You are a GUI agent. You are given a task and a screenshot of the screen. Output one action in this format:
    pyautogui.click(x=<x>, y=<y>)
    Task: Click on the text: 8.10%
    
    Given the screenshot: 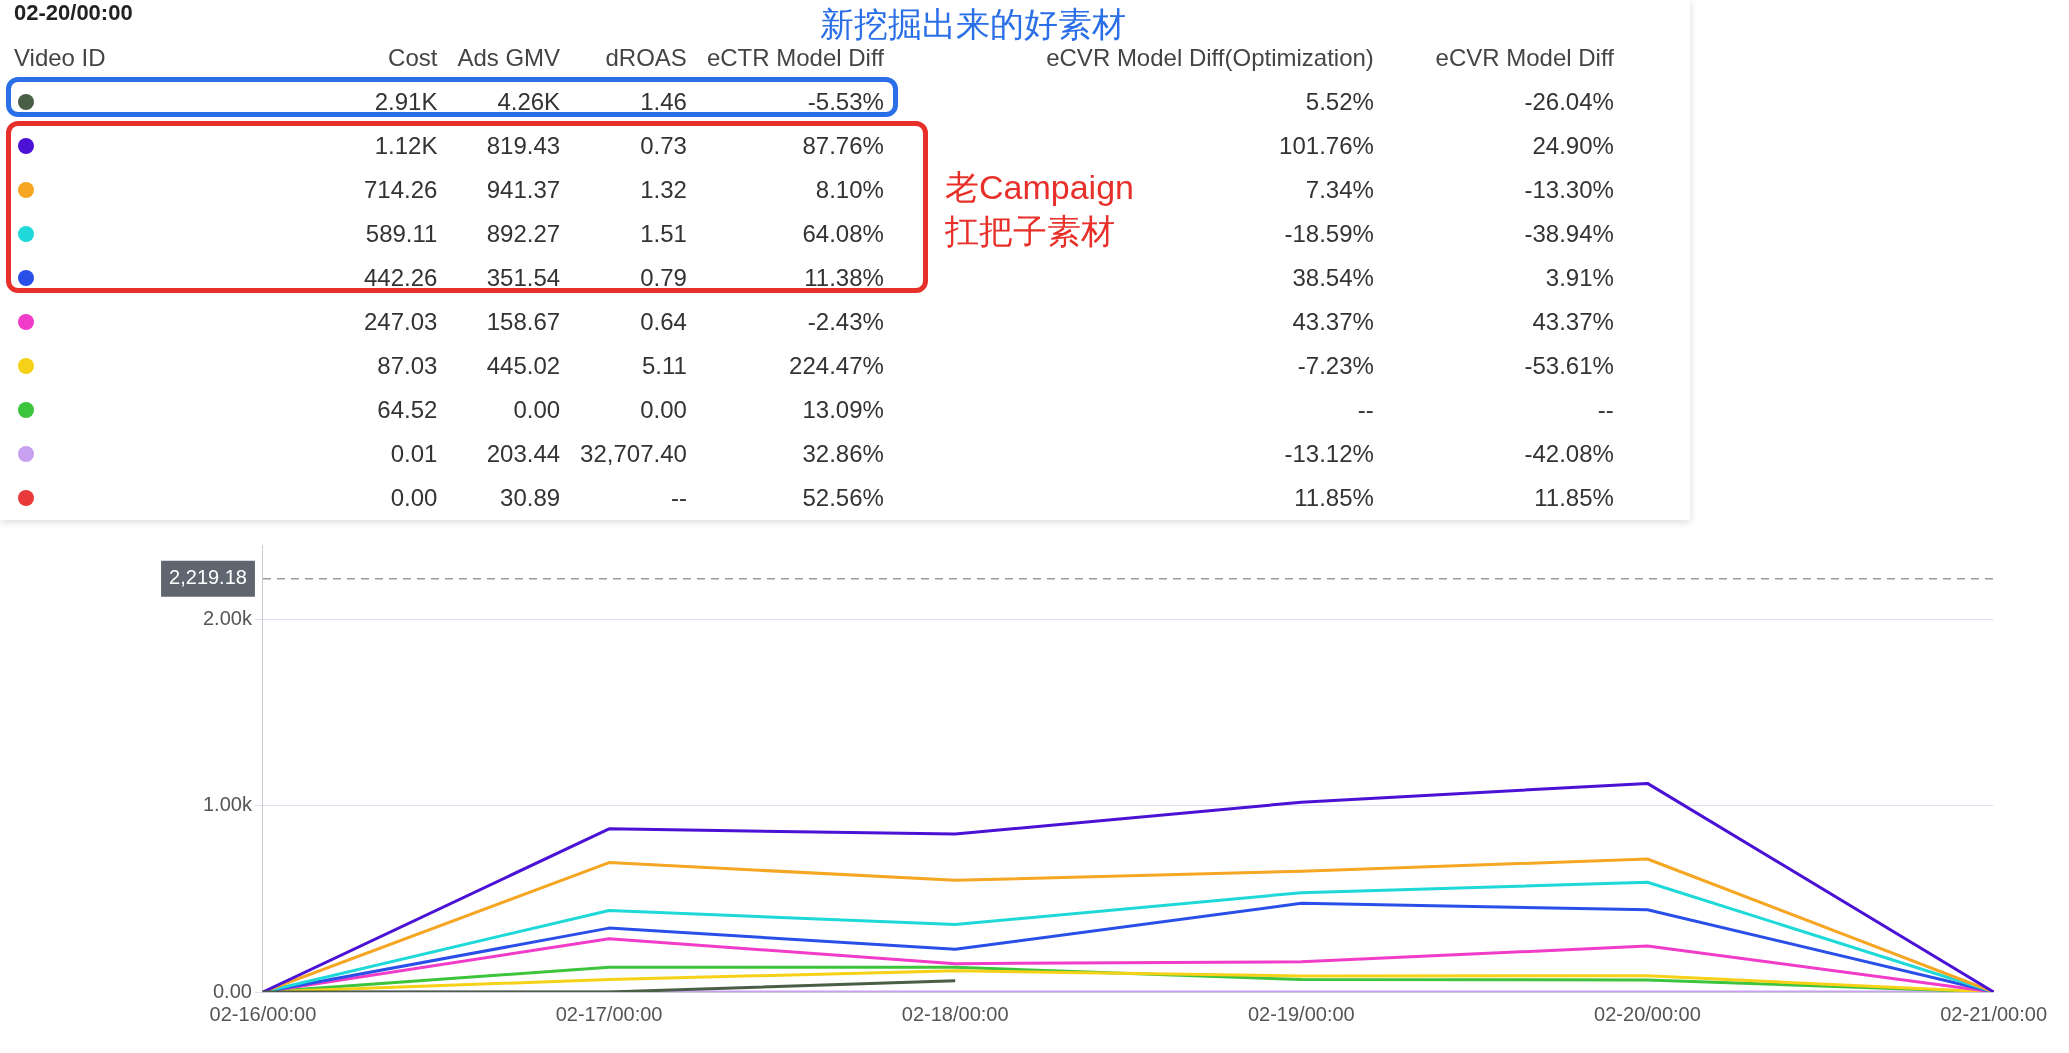 What is the action you would take?
    pyautogui.click(x=849, y=190)
    